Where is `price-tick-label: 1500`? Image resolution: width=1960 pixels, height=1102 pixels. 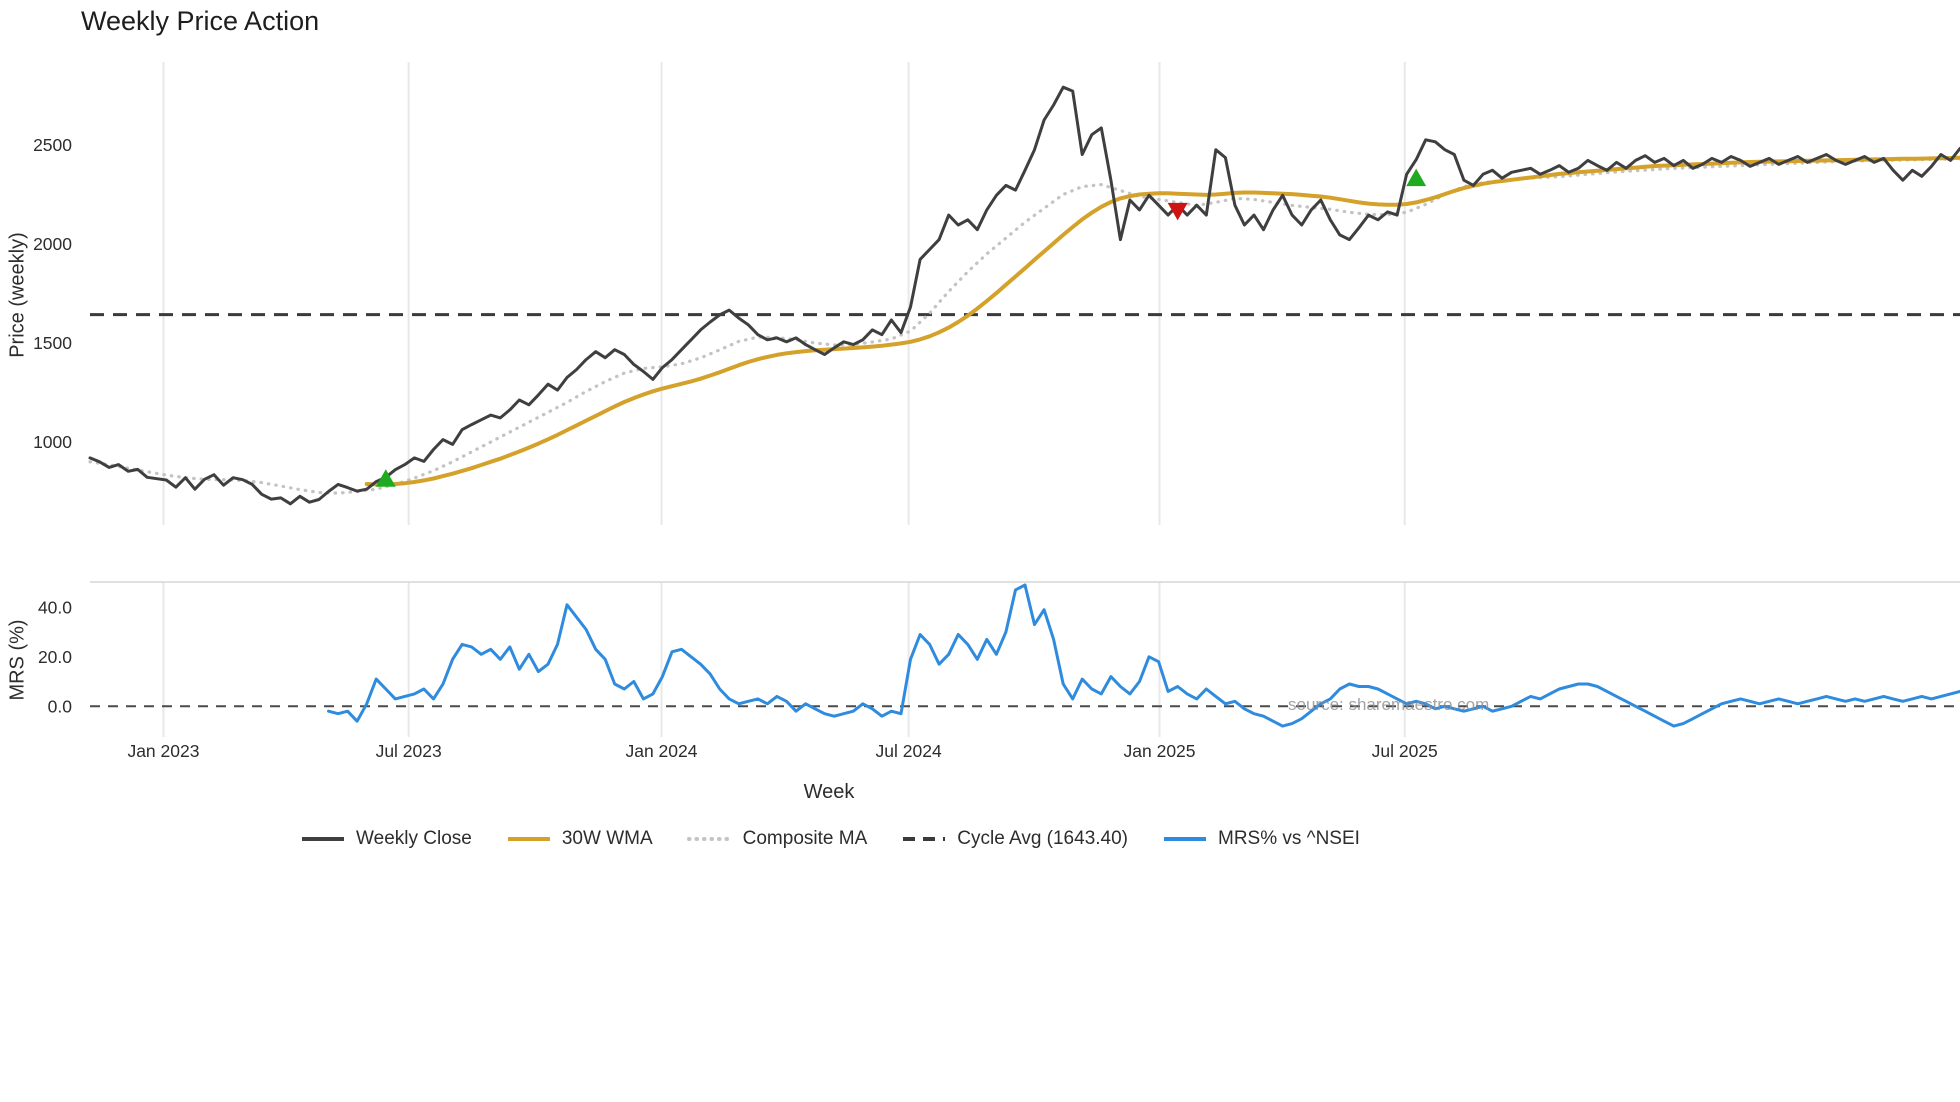 price-tick-label: 1500 is located at coordinates (52, 343).